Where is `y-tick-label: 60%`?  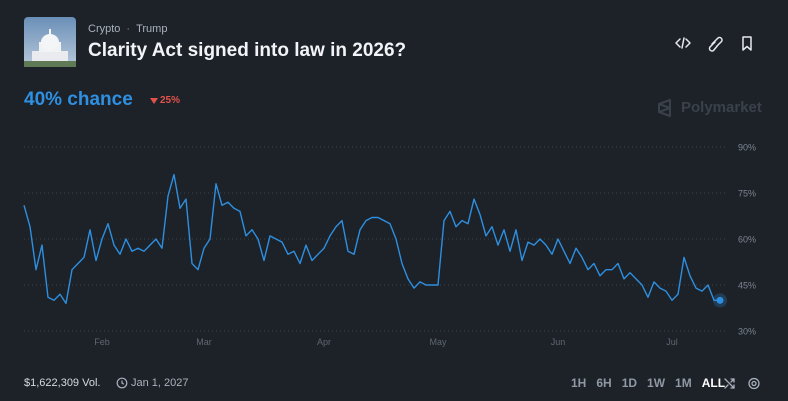 y-tick-label: 60% is located at coordinates (747, 240).